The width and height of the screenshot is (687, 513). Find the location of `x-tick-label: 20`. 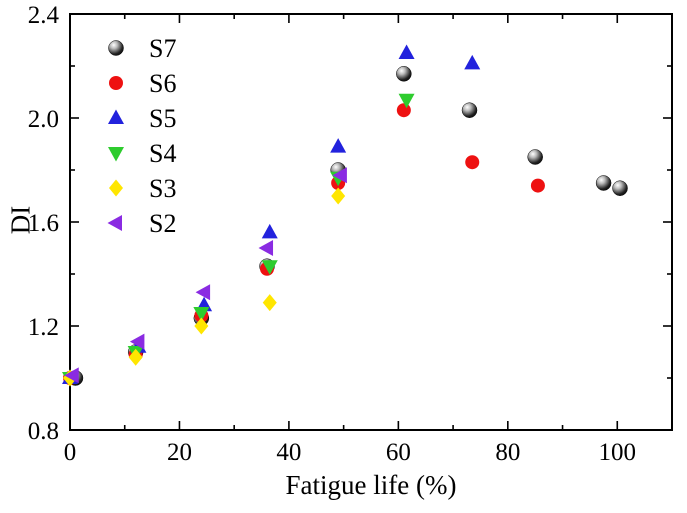

x-tick-label: 20 is located at coordinates (179, 452).